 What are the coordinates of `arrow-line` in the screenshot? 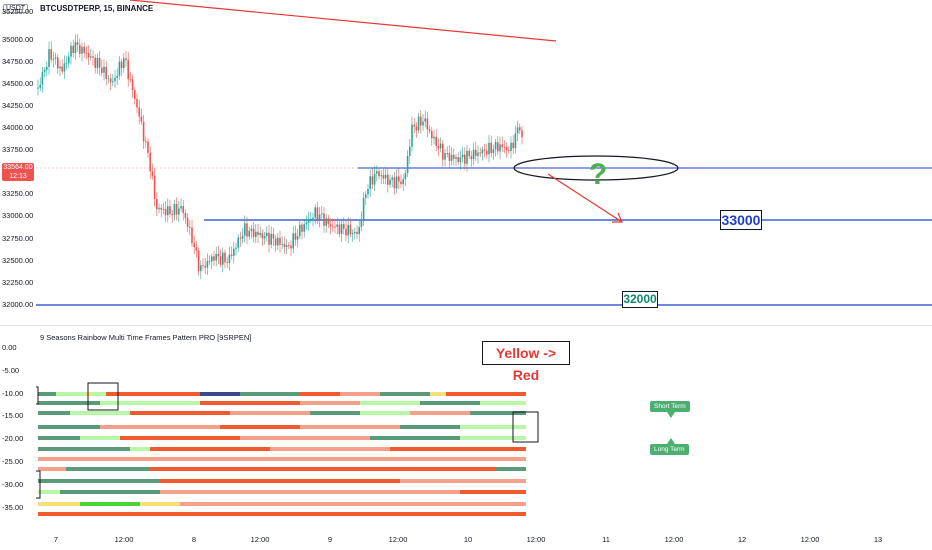 It's located at (585, 198).